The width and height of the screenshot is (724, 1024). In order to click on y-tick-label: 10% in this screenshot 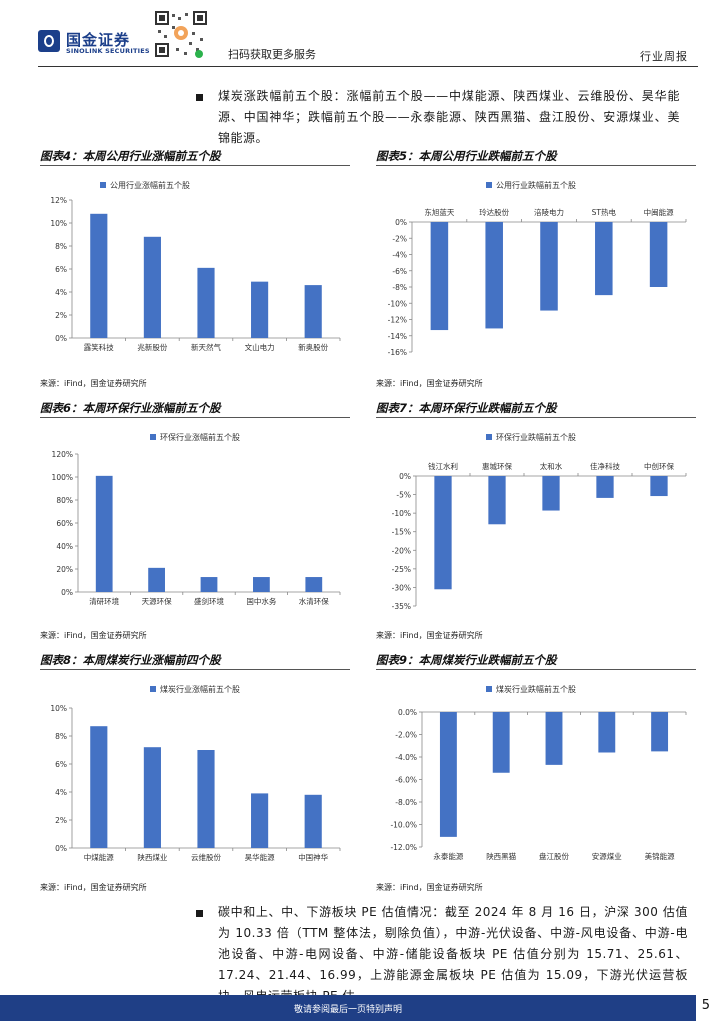, I will do `click(58, 708)`.